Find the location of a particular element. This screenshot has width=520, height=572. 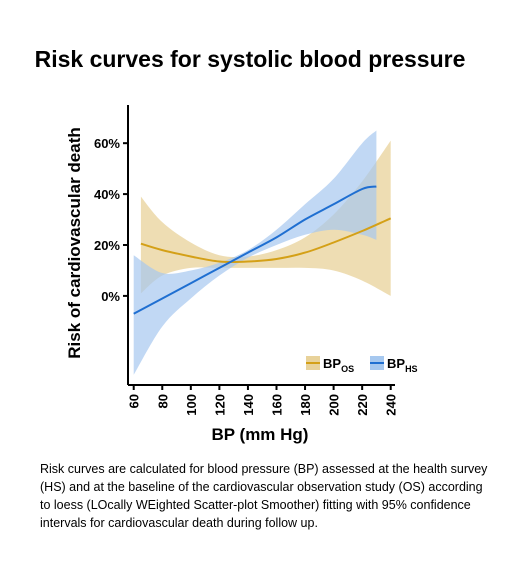

x-tick-label: 240 is located at coordinates (391, 405).